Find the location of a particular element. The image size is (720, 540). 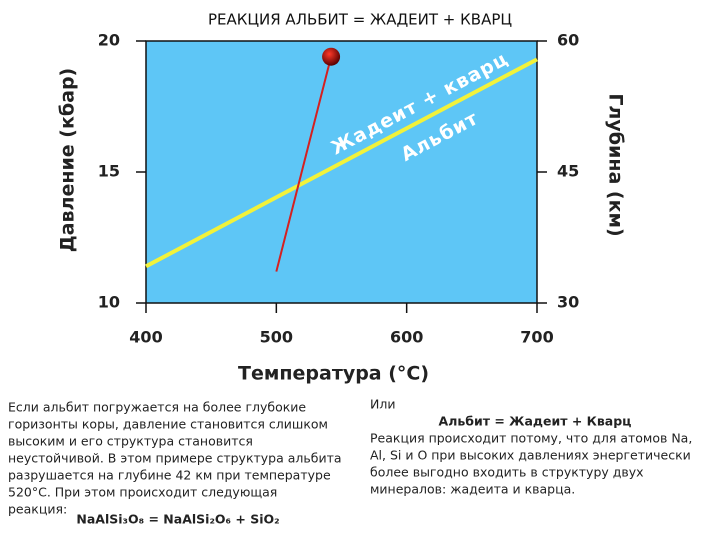

note-heading: Альбит = Жадеит + Кварц is located at coordinates (535, 421).